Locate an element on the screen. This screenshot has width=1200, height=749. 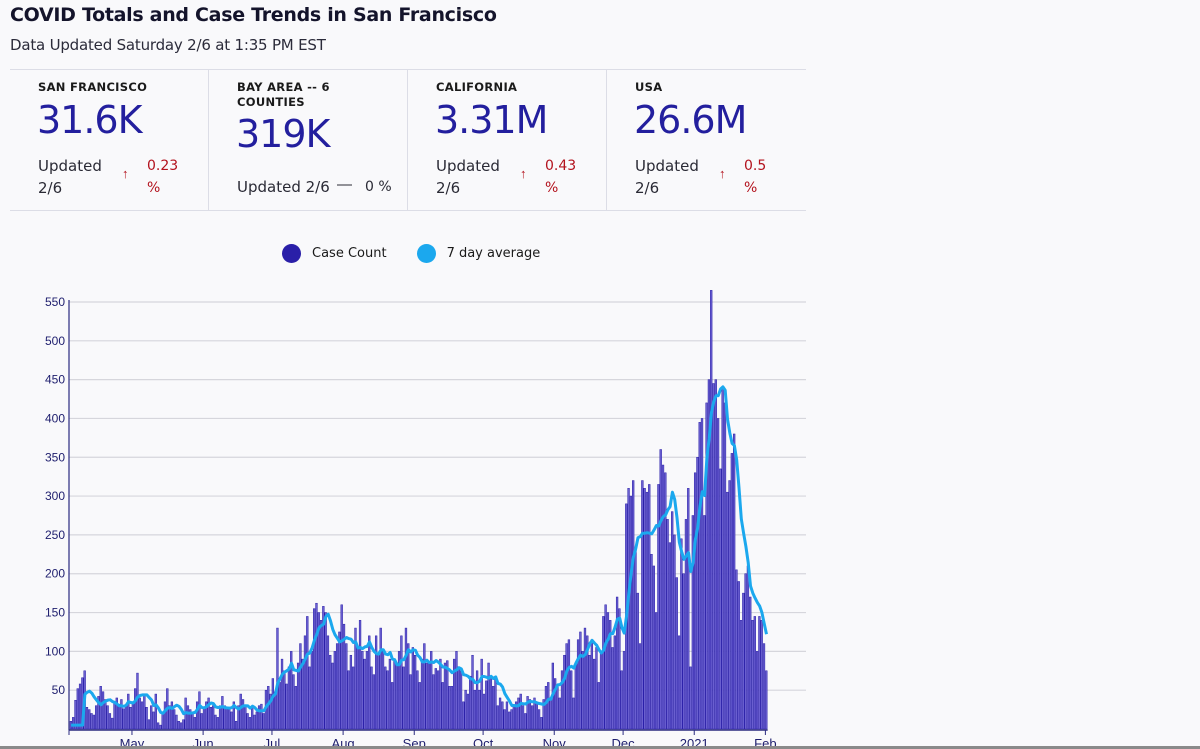
stat-updated: Updated 2/6 is located at coordinates (667, 177).